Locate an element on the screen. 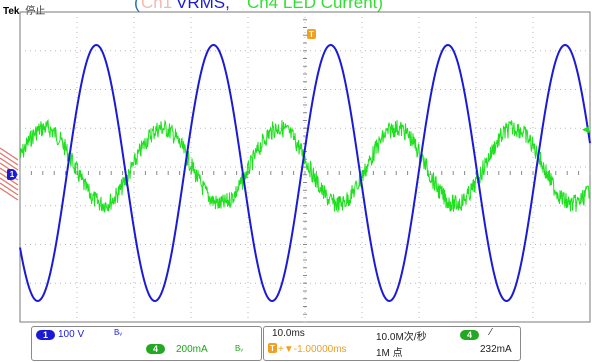 The height and width of the screenshot is (362, 592). brand-label: Tek is located at coordinates (11, 11).